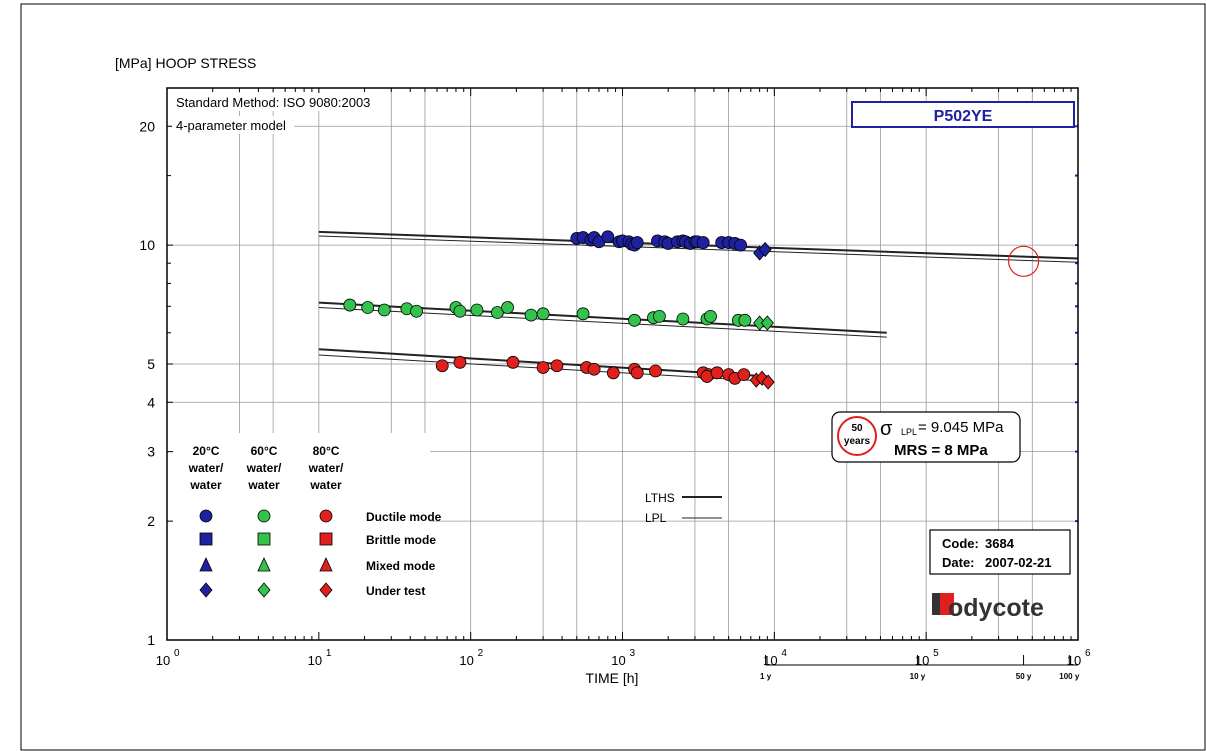 The height and width of the screenshot is (751, 1206). What do you see at coordinates (329, 653) in the screenshot?
I see `x-tick-label-exponent: 1` at bounding box center [329, 653].